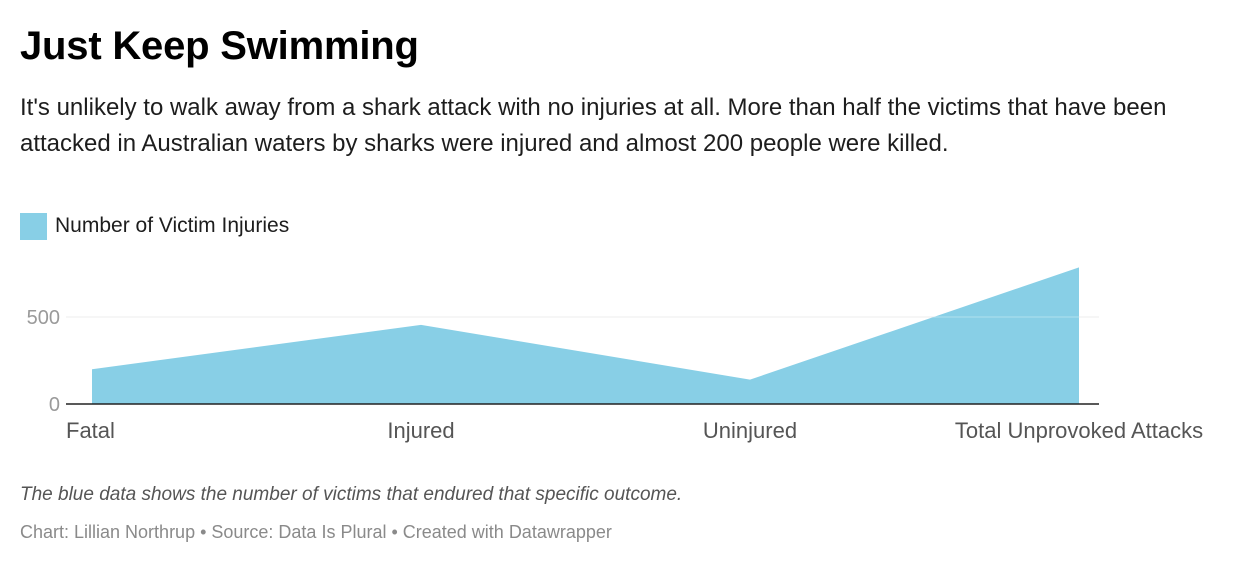  I want to click on y-tick-label: 500, so click(43, 318).